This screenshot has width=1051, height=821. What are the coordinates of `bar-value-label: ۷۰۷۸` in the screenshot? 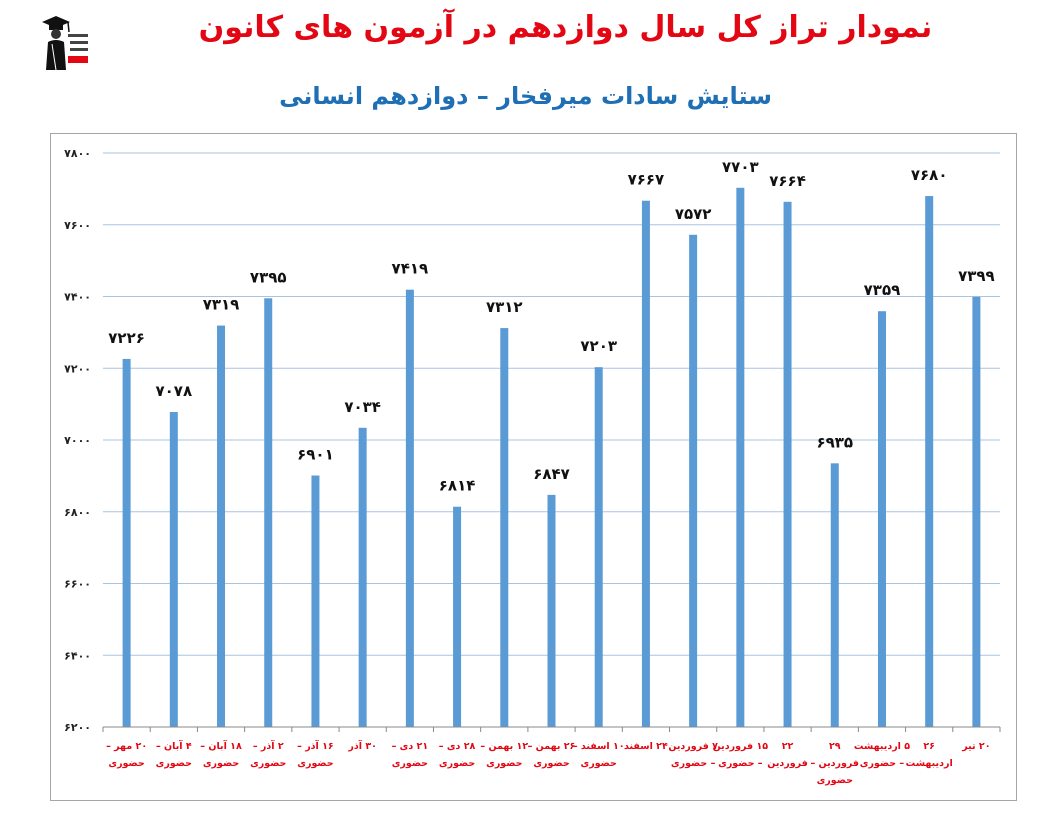 It's located at (174, 391).